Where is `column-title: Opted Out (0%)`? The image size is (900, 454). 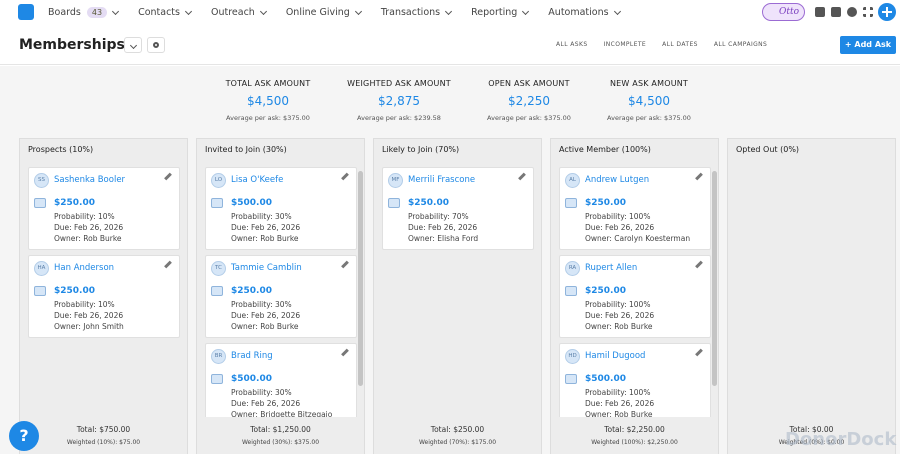 column-title: Opted Out (0%) is located at coordinates (768, 149).